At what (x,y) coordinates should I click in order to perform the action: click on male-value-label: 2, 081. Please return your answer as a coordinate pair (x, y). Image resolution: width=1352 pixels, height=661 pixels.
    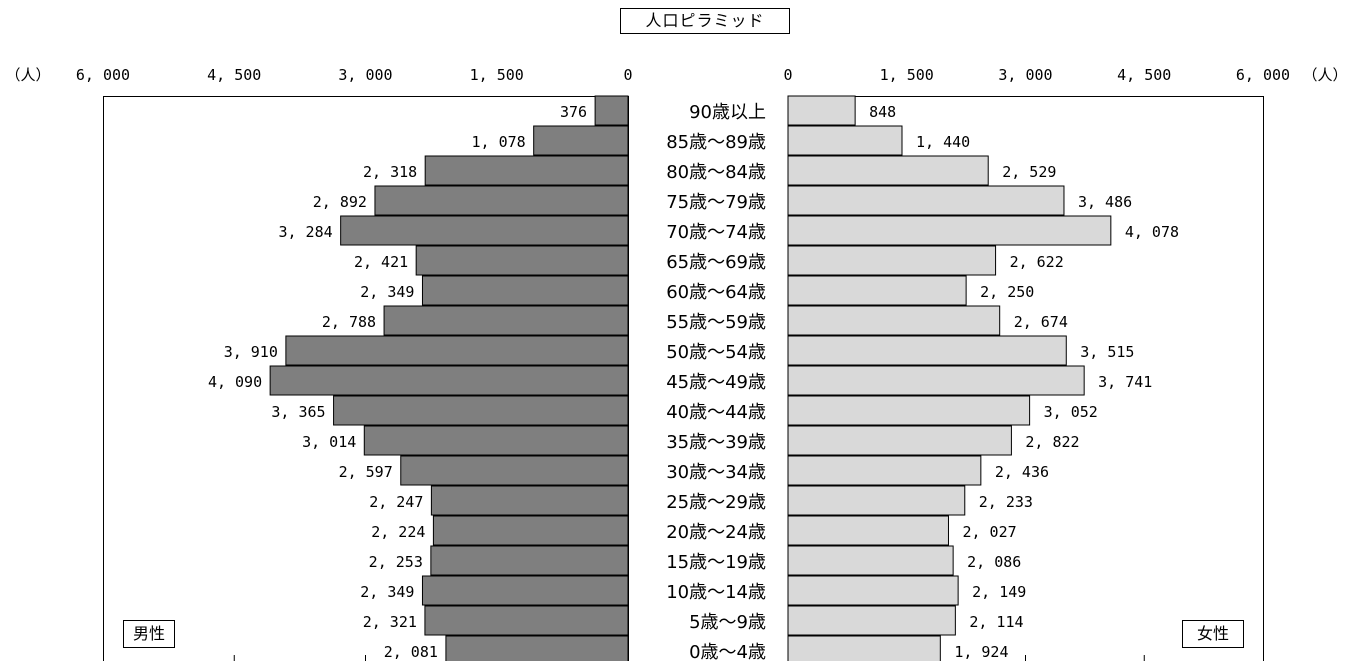
    Looking at the image, I should click on (411, 652).